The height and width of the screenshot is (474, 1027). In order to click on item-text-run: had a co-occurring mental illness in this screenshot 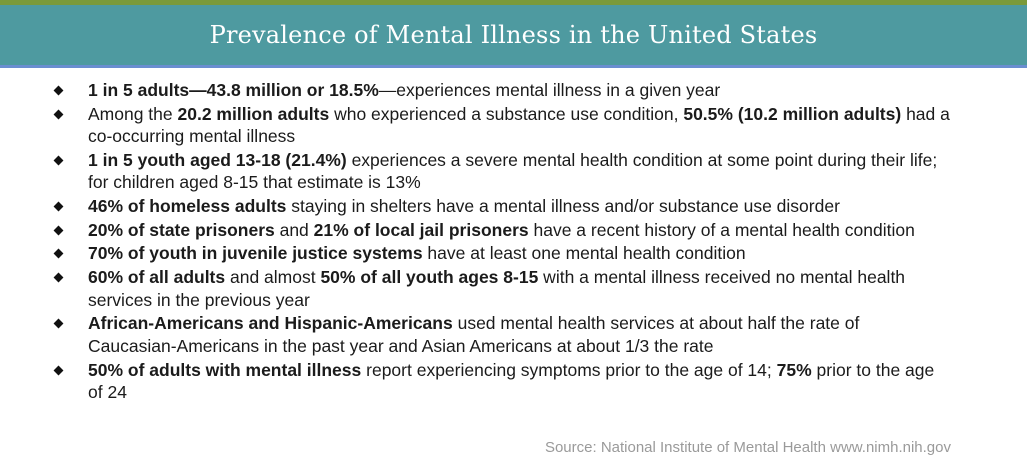, I will do `click(519, 125)`.